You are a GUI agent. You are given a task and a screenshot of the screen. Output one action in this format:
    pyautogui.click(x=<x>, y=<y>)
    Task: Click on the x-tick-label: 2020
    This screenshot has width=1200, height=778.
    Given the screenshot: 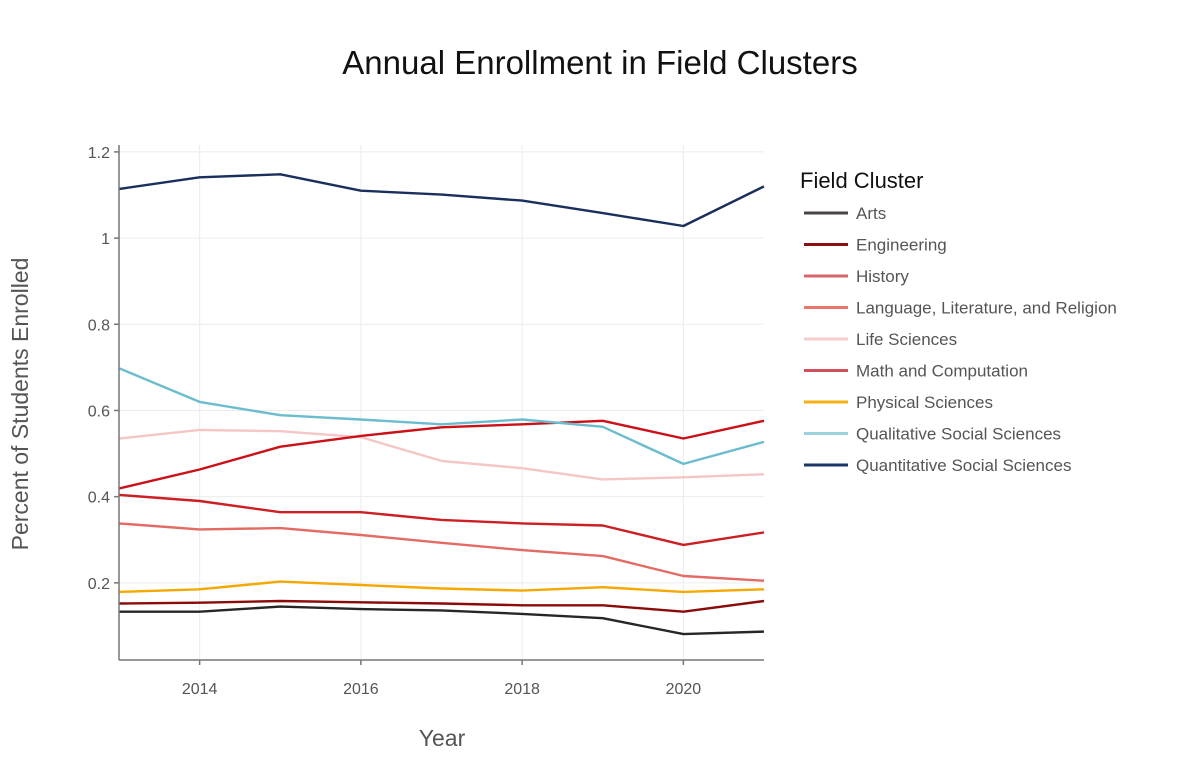 What is the action you would take?
    pyautogui.click(x=684, y=689)
    